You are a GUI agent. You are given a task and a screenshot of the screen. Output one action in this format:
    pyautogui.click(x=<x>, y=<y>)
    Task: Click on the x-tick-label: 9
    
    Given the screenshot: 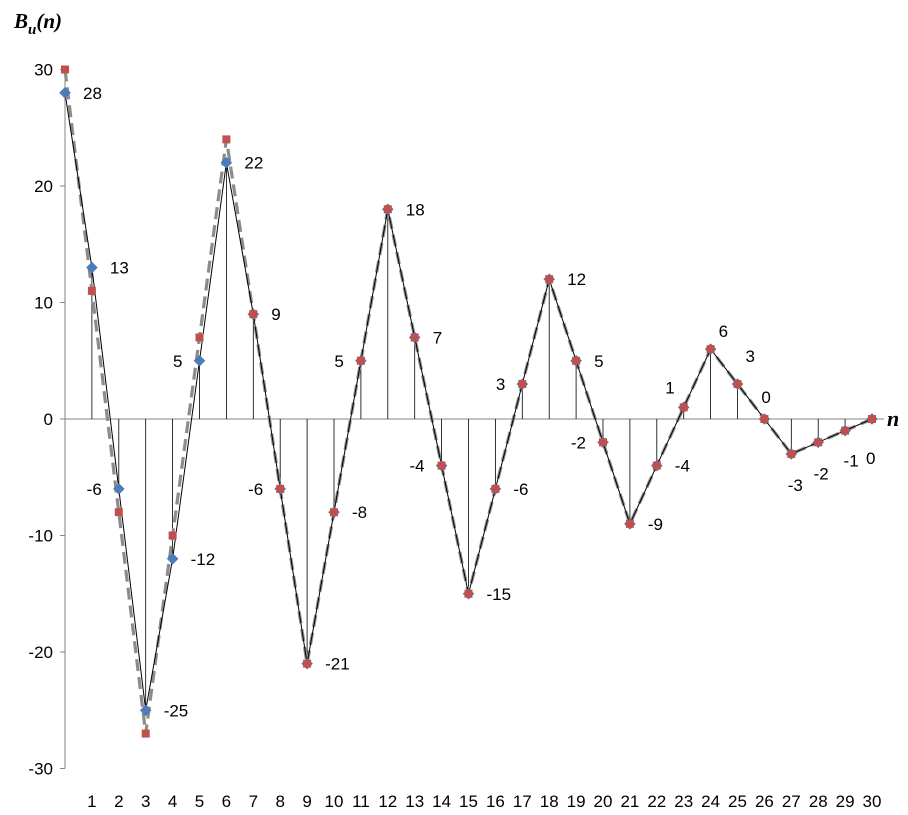 What is the action you would take?
    pyautogui.click(x=306, y=801)
    